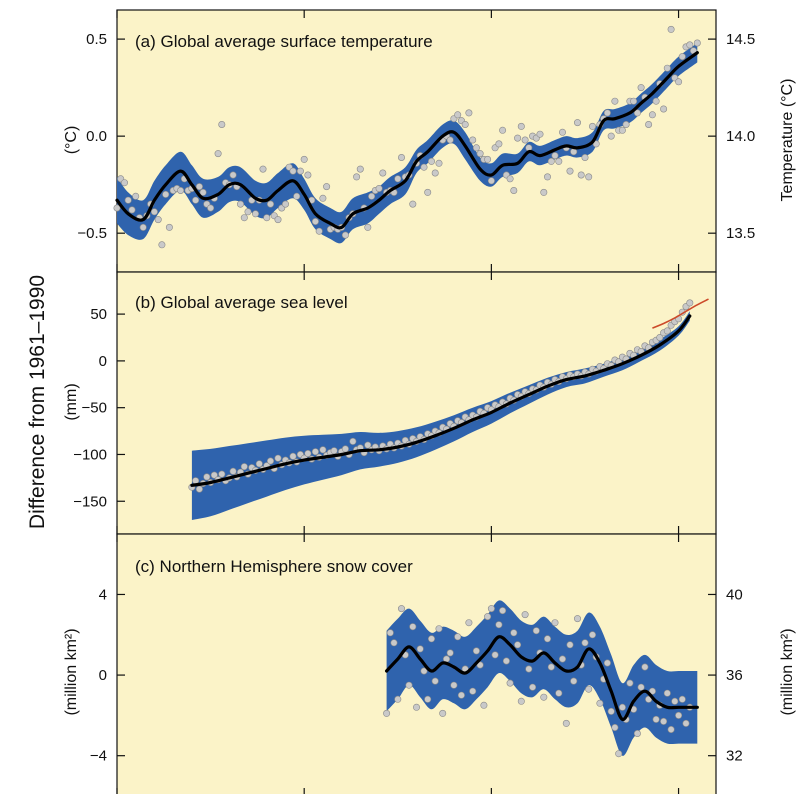 The image size is (806, 794). What do you see at coordinates (37, 402) in the screenshot?
I see `shared-ylabel: Difference from 1961–1990` at bounding box center [37, 402].